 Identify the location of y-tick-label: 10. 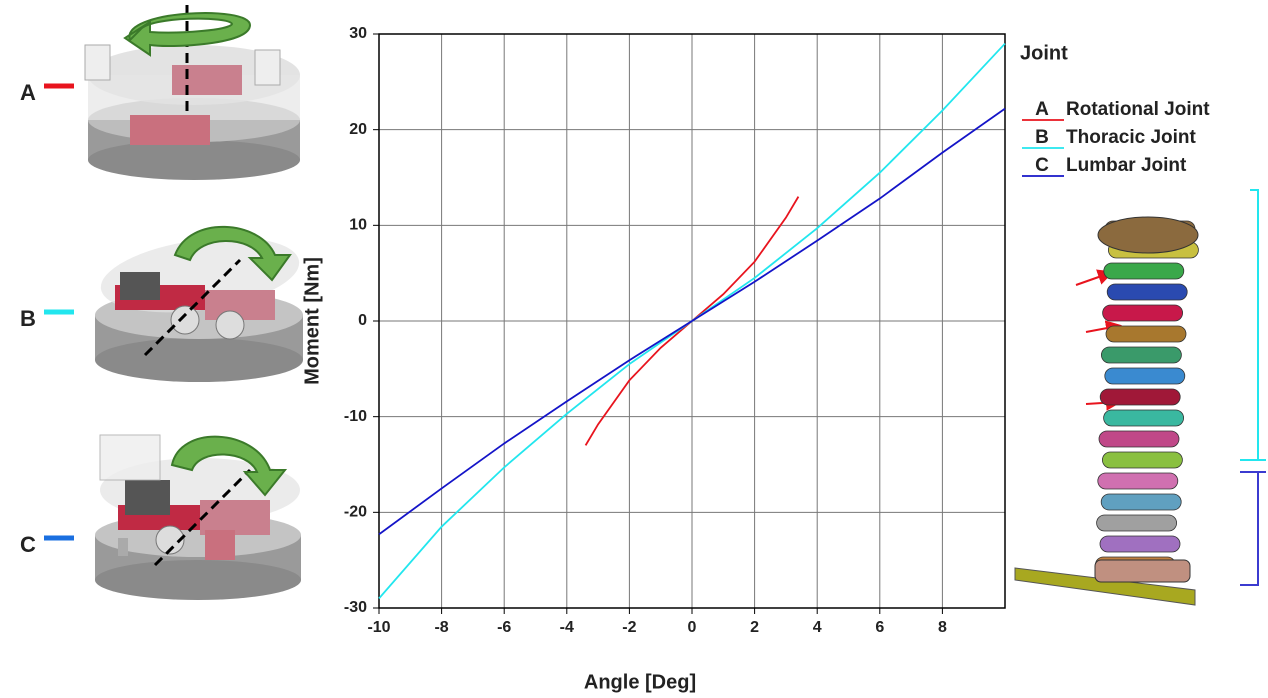
(358, 225).